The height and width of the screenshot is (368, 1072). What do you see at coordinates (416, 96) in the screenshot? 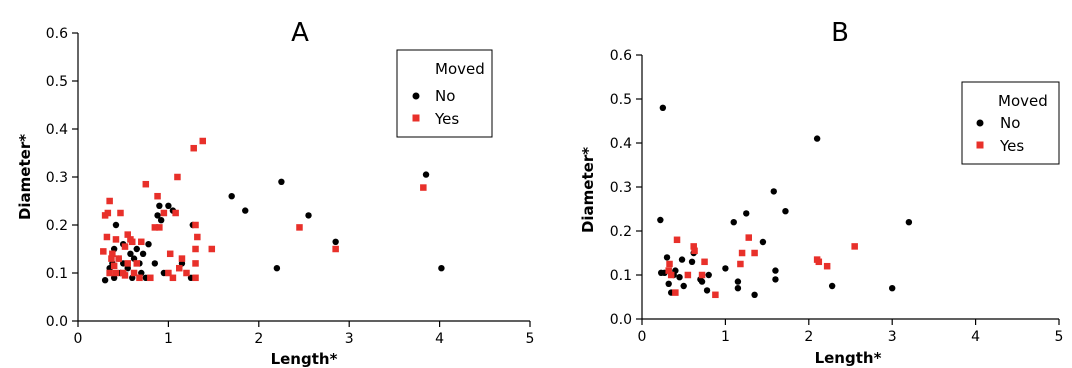
I see `chart-a-legend-marker-no` at bounding box center [416, 96].